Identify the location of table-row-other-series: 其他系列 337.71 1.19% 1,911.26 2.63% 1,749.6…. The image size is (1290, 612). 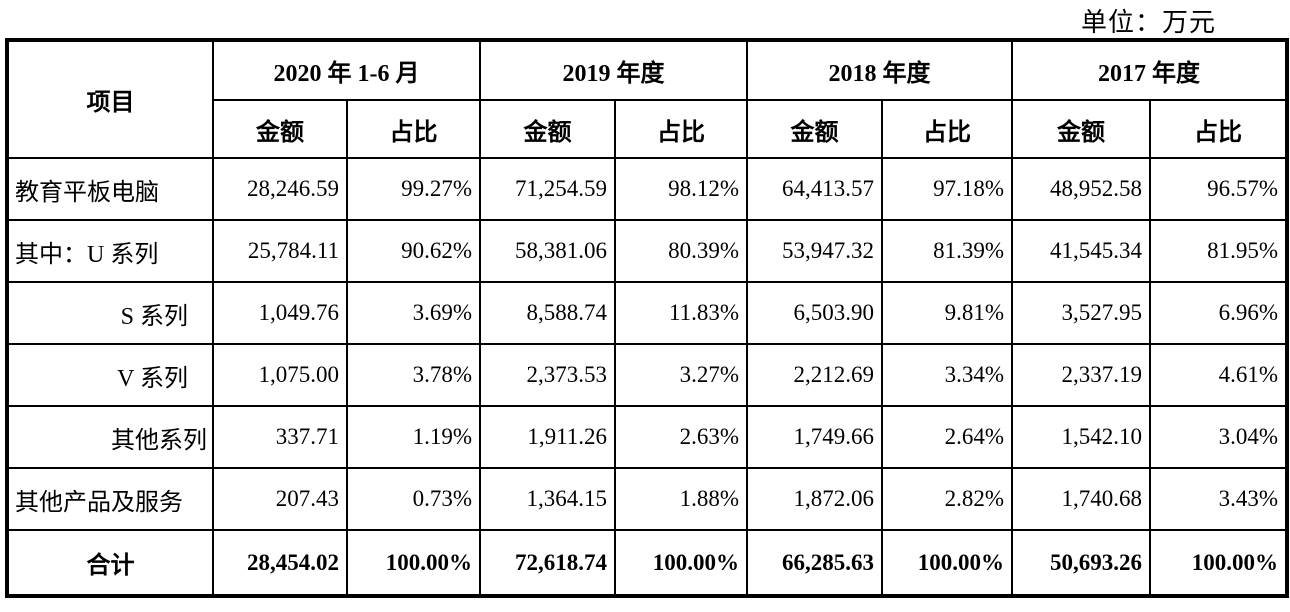
(647, 437).